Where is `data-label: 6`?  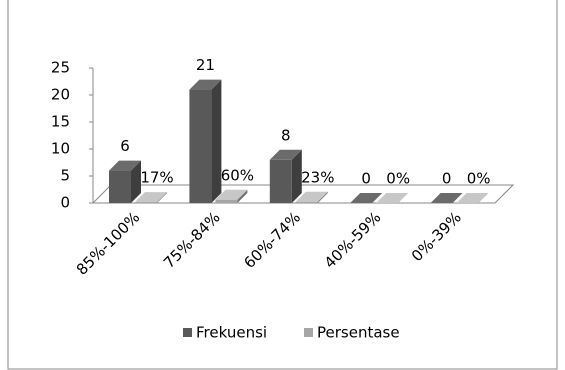 data-label: 6 is located at coordinates (125, 146).